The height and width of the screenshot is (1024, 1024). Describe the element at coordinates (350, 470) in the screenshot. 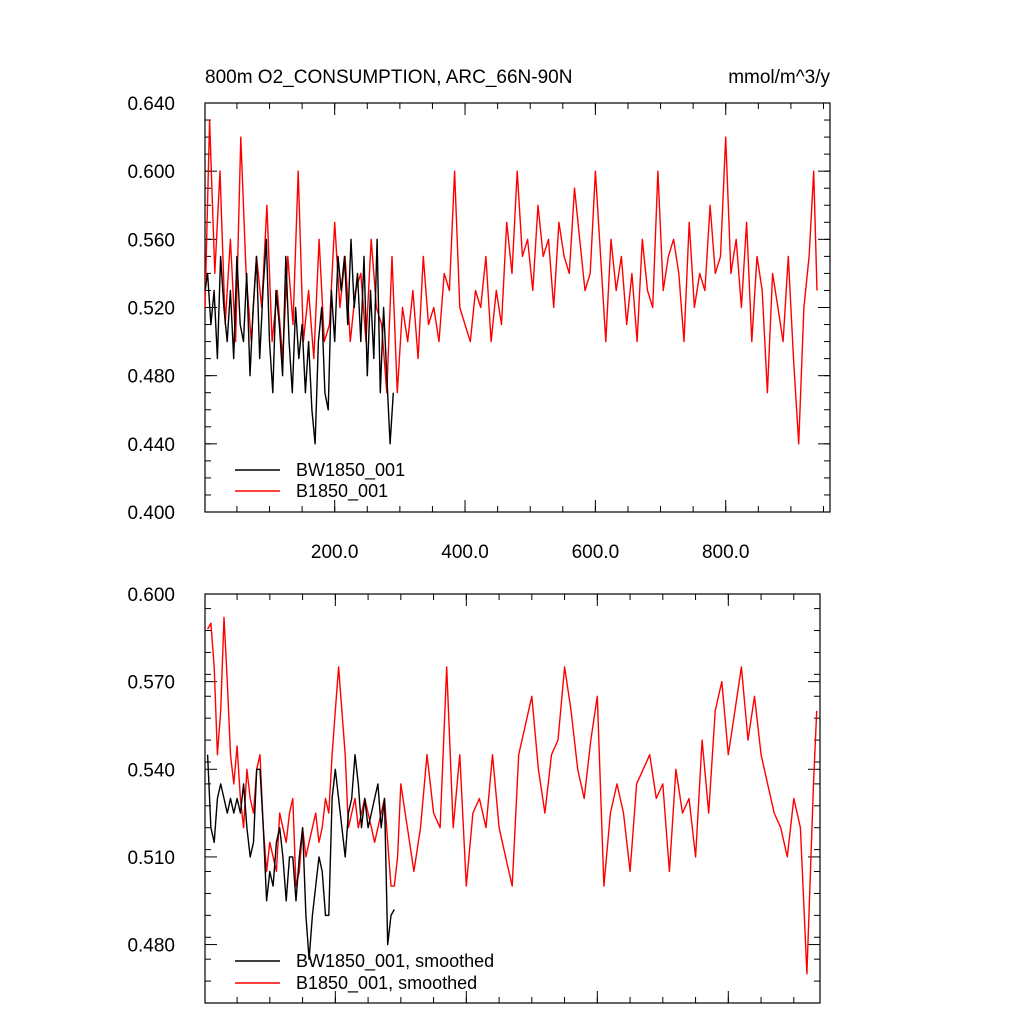

I see `legend-label-bw1850: BW1850_001` at that location.